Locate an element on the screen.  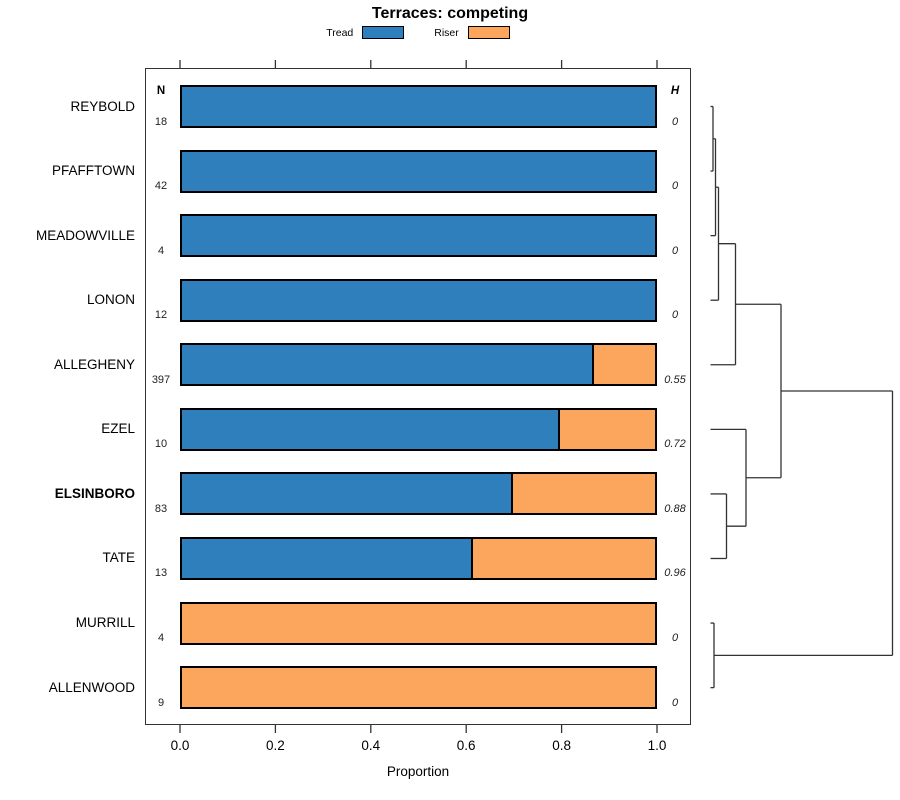
h-value: 0.55 is located at coordinates (675, 379).